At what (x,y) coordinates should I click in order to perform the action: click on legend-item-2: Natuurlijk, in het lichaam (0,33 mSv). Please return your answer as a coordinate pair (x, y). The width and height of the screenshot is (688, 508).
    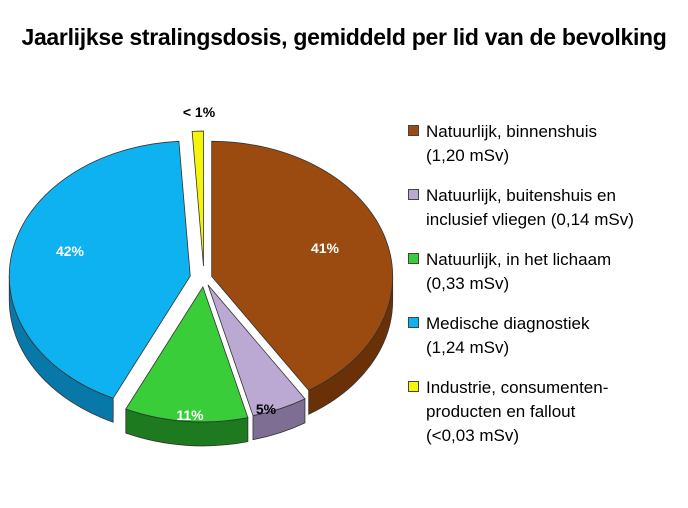
    Looking at the image, I should click on (544, 272).